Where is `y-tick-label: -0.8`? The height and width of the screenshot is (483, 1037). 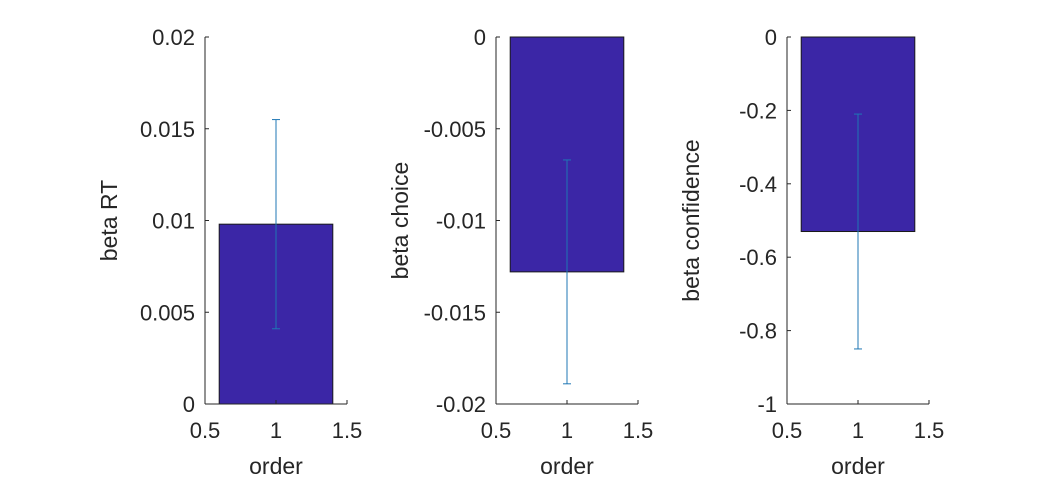
y-tick-label: -0.8 is located at coordinates (758, 331).